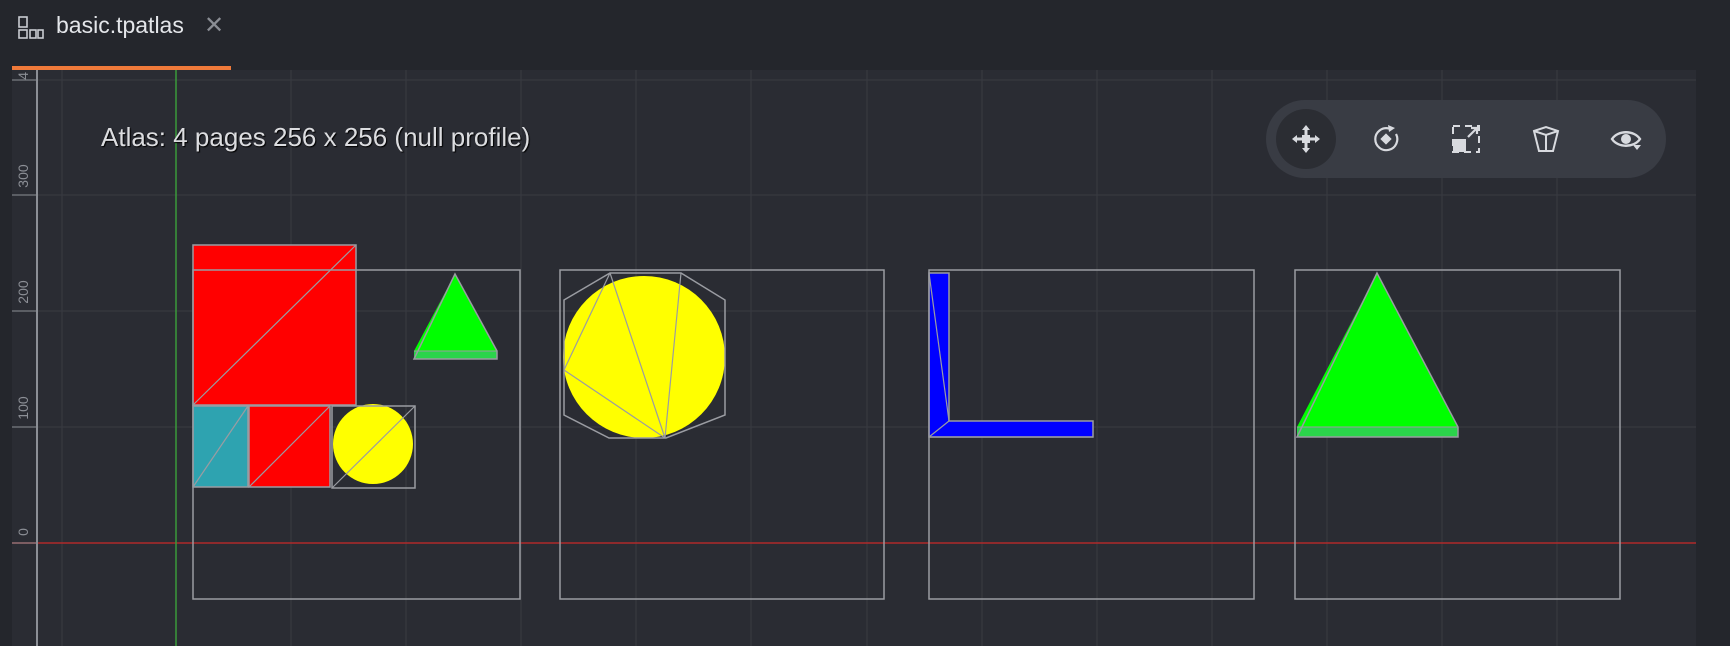 This screenshot has width=1730, height=646. I want to click on ruler-label-100: 100, so click(23, 408).